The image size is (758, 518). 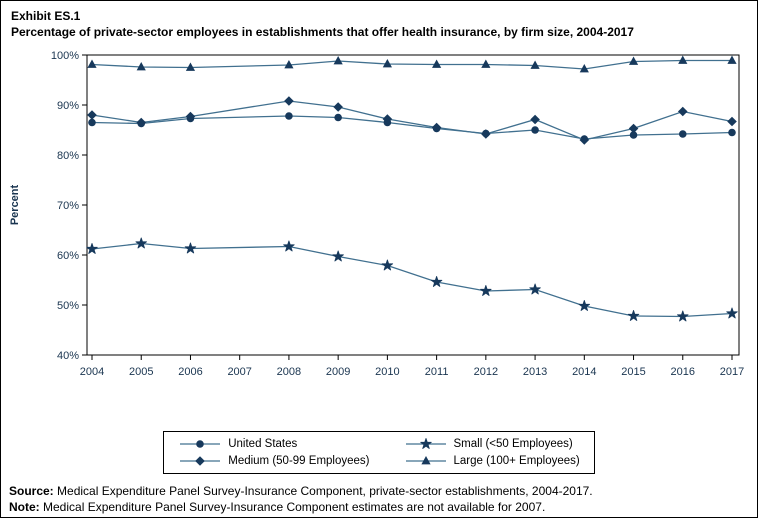 What do you see at coordinates (683, 372) in the screenshot?
I see `x-tick-label: 2016` at bounding box center [683, 372].